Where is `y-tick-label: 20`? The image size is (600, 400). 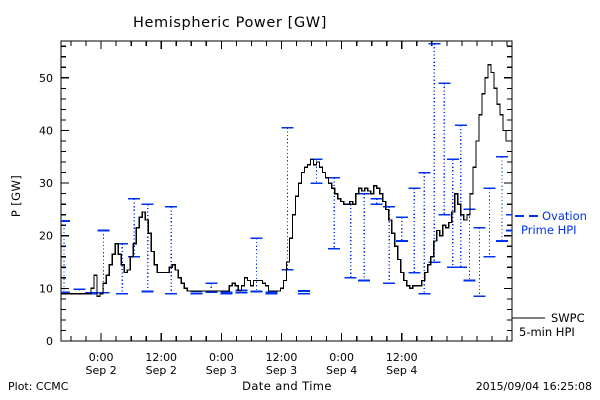 y-tick-label: 20 is located at coordinates (46, 236).